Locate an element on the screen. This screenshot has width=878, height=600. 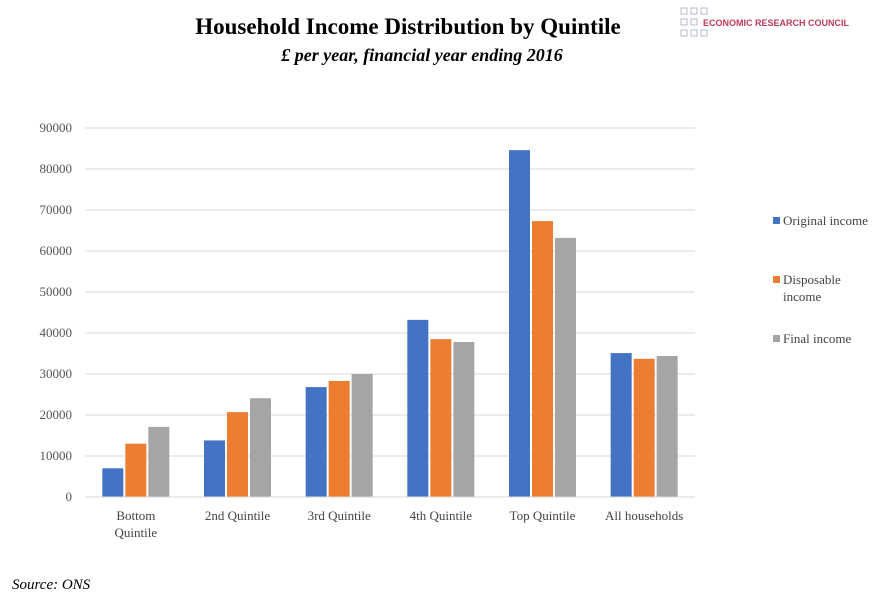
legend-label: Original income is located at coordinates (825, 220).